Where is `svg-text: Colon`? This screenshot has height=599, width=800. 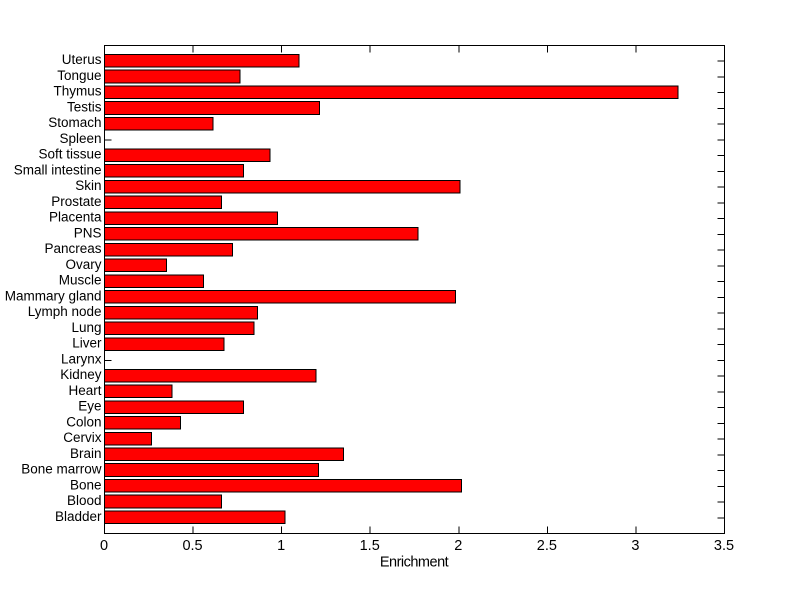 svg-text: Colon is located at coordinates (83, 421).